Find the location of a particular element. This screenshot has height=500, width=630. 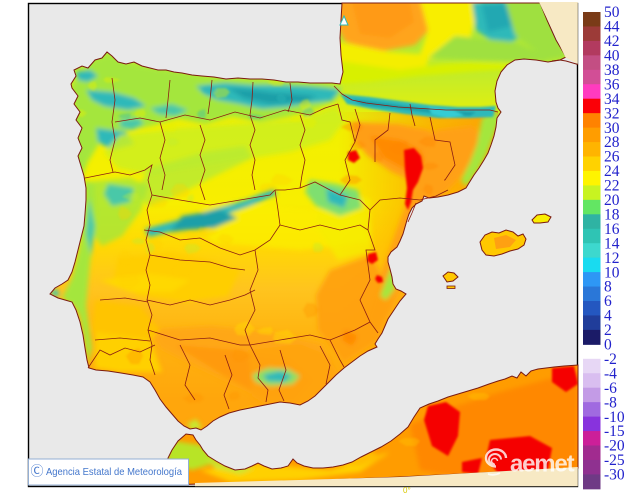

svg-text: 16 is located at coordinates (612, 229).